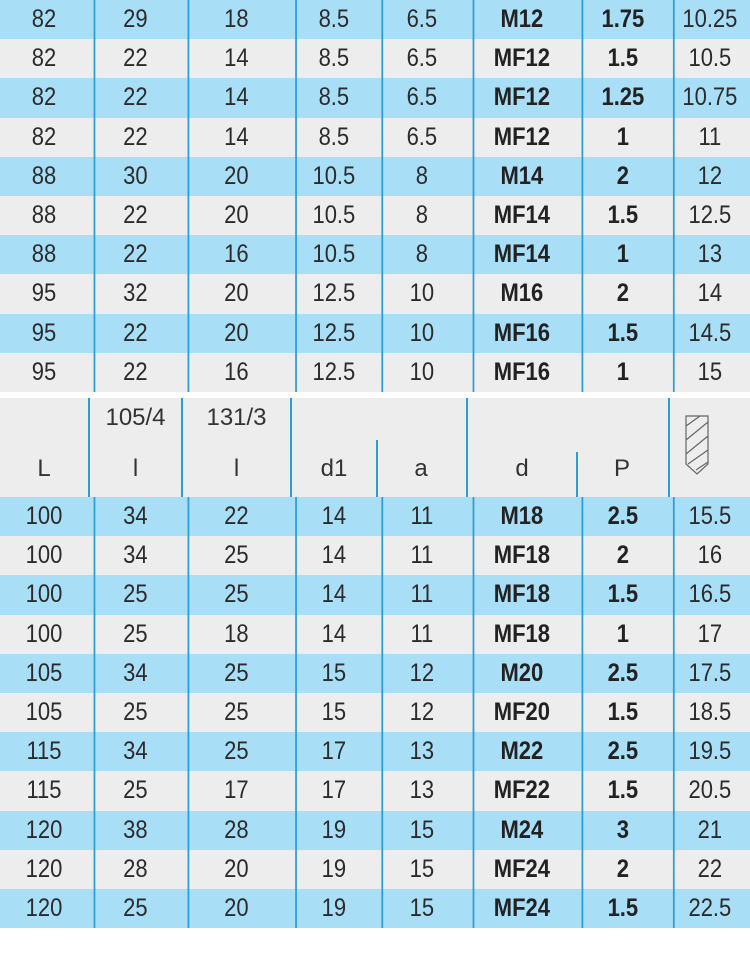 This screenshot has height=958, width=750. Describe the element at coordinates (134, 176) in the screenshot. I see `table-cell: 30` at that location.